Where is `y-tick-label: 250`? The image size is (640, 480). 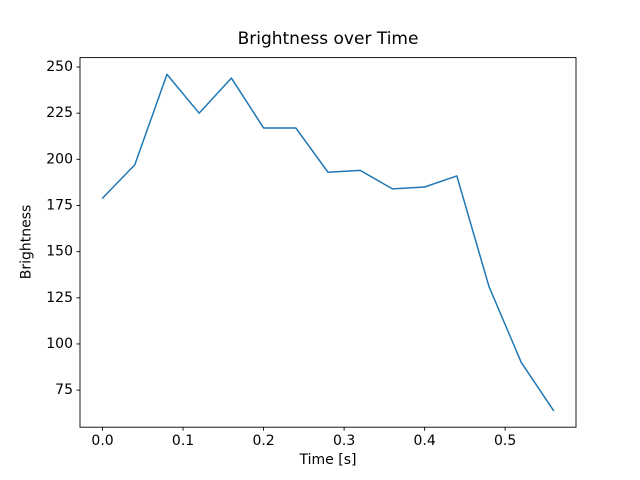 y-tick-label: 250 is located at coordinates (59, 67).